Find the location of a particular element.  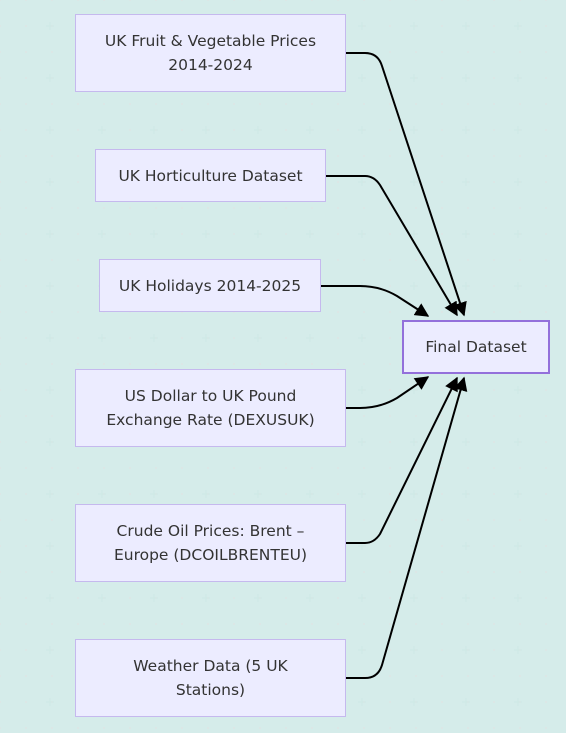

node-fruit-vegetable-prices: UK Fruit & Vegetable Prices 2014-2024 is located at coordinates (210, 53).